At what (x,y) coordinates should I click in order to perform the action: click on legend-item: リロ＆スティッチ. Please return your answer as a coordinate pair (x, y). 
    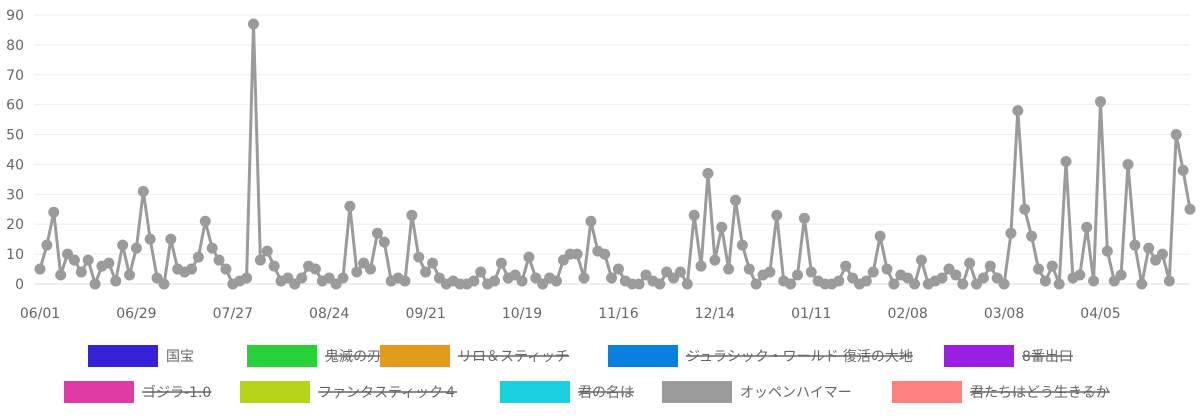
    Looking at the image, I should click on (475, 356).